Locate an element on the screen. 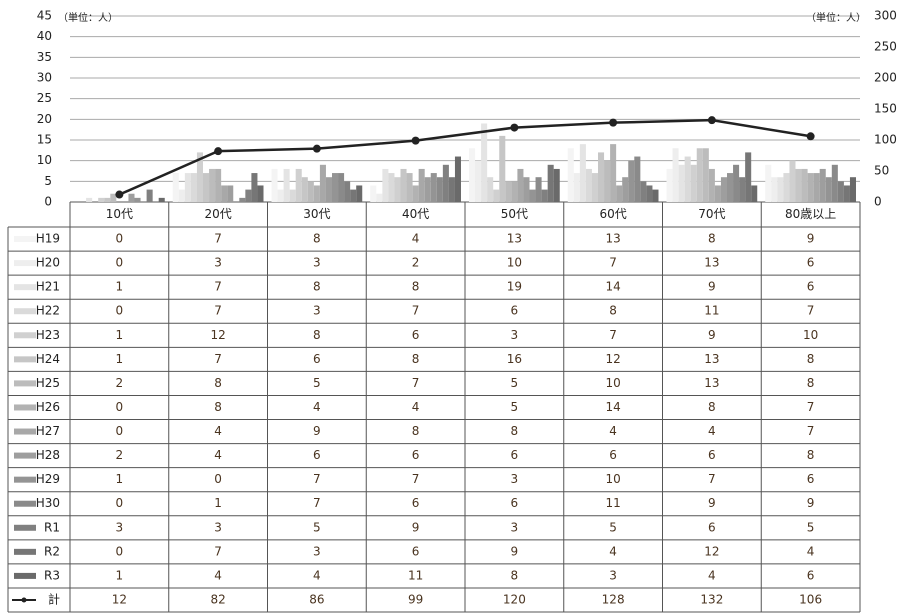 The width and height of the screenshot is (903, 613). table-cell: 0 is located at coordinates (120, 311).